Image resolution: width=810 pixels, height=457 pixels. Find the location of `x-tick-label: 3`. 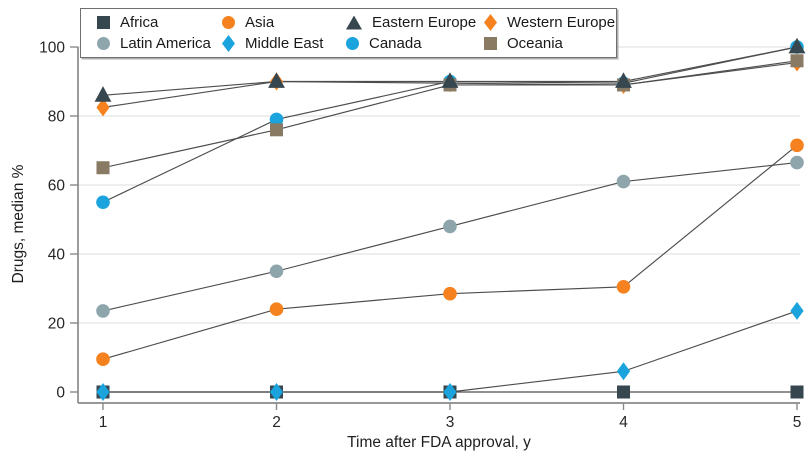

x-tick-label: 3 is located at coordinates (450, 422).